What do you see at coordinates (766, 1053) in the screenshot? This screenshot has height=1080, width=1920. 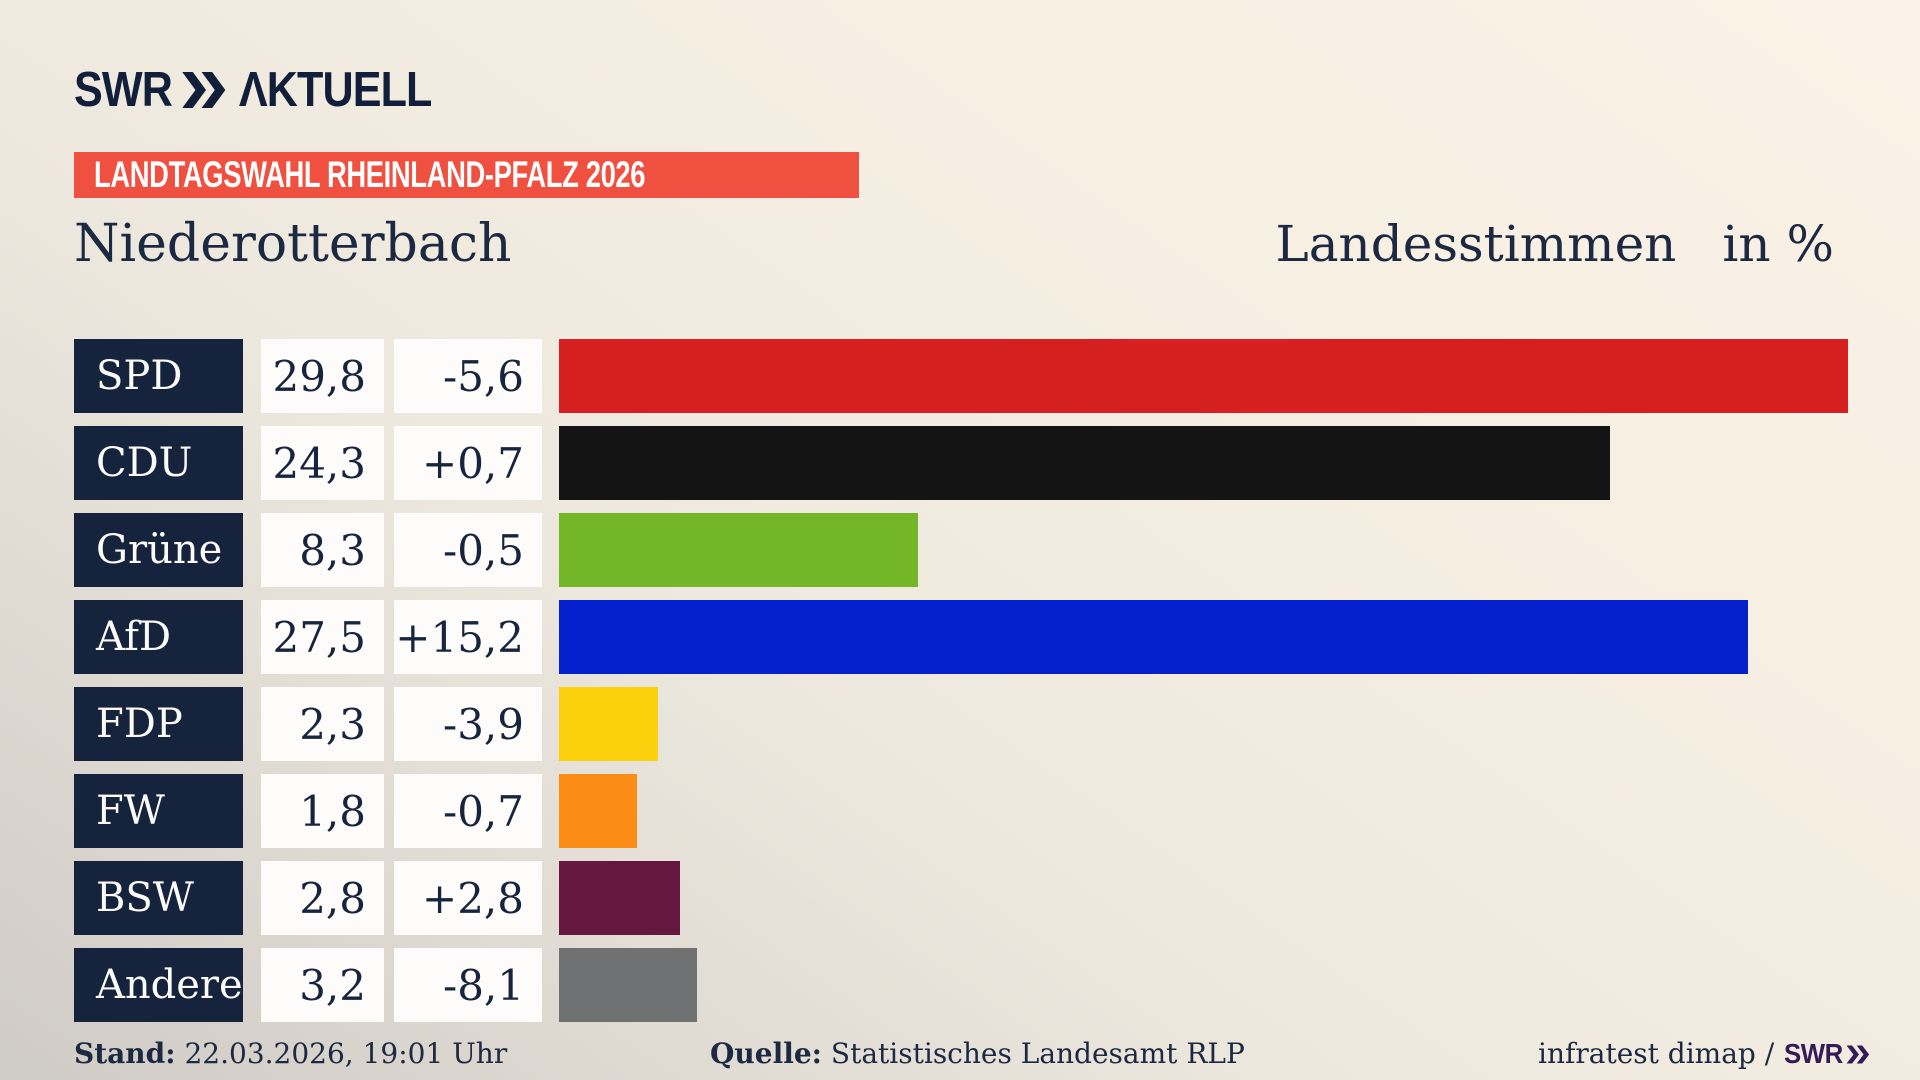 I see `source-label: Quelle:` at bounding box center [766, 1053].